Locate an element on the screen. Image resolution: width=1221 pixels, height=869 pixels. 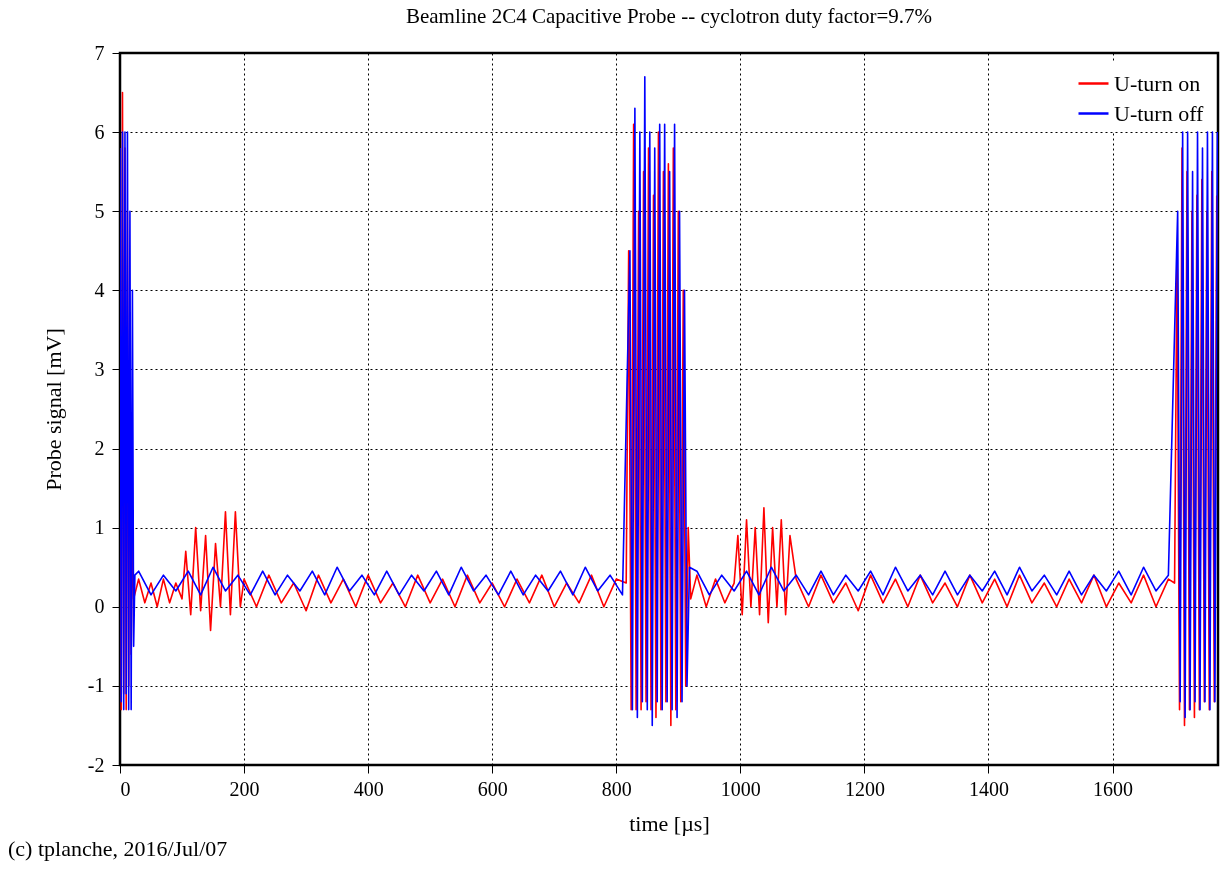
y-tick-label: 3 is located at coordinates (99, 368).